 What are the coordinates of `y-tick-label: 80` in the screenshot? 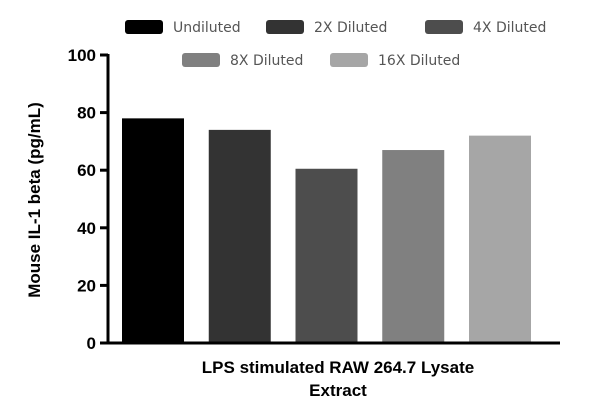 It's located at (86, 113).